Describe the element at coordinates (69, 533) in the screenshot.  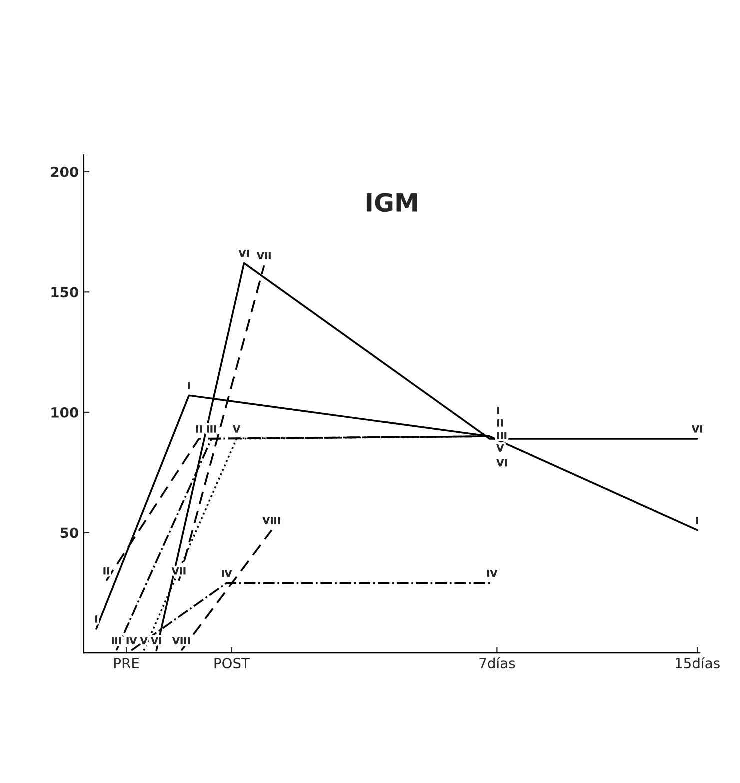
I see `y-tick-label: 50` at that location.